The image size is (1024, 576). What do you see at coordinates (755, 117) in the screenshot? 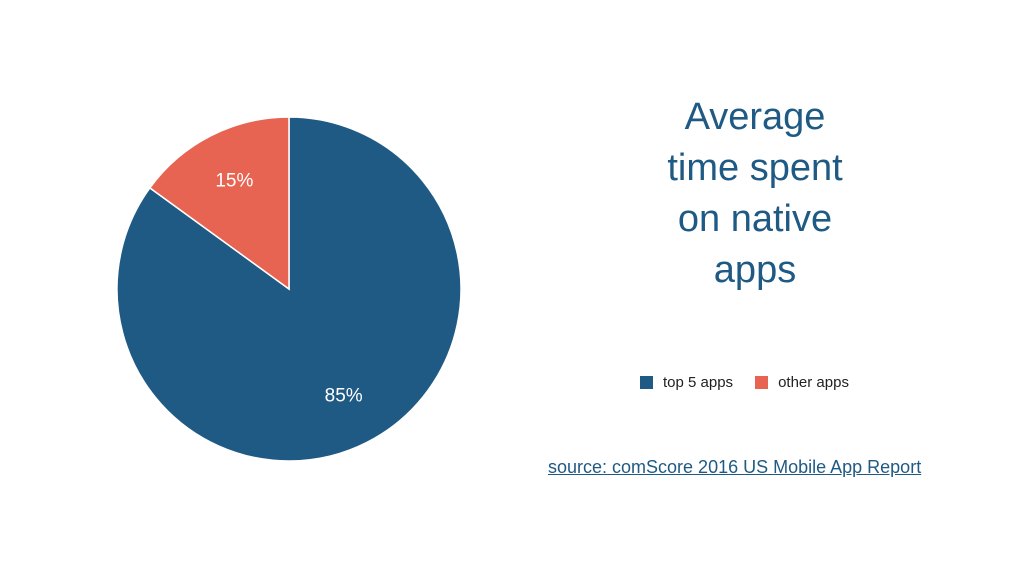
I see `chart-title-line-1: Average` at bounding box center [755, 117].